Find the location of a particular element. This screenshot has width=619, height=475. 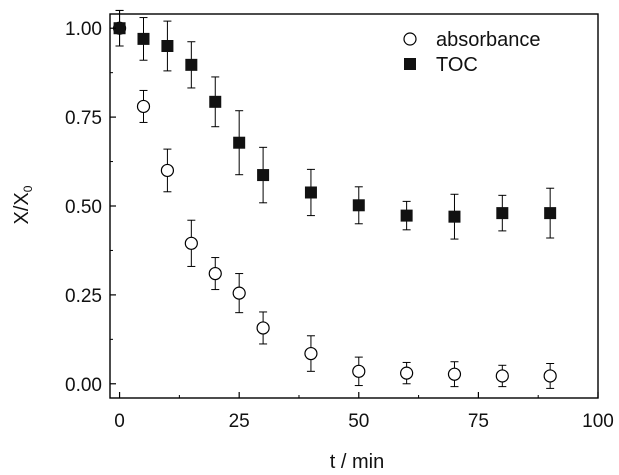

y-axis-label: X/X0 is located at coordinates (23, 204).